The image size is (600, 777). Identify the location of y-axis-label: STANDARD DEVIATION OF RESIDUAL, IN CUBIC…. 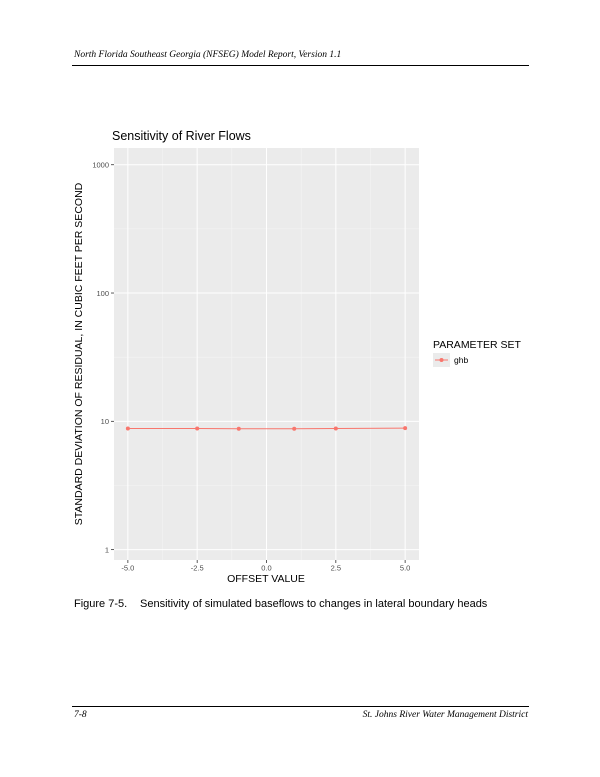
(79, 353).